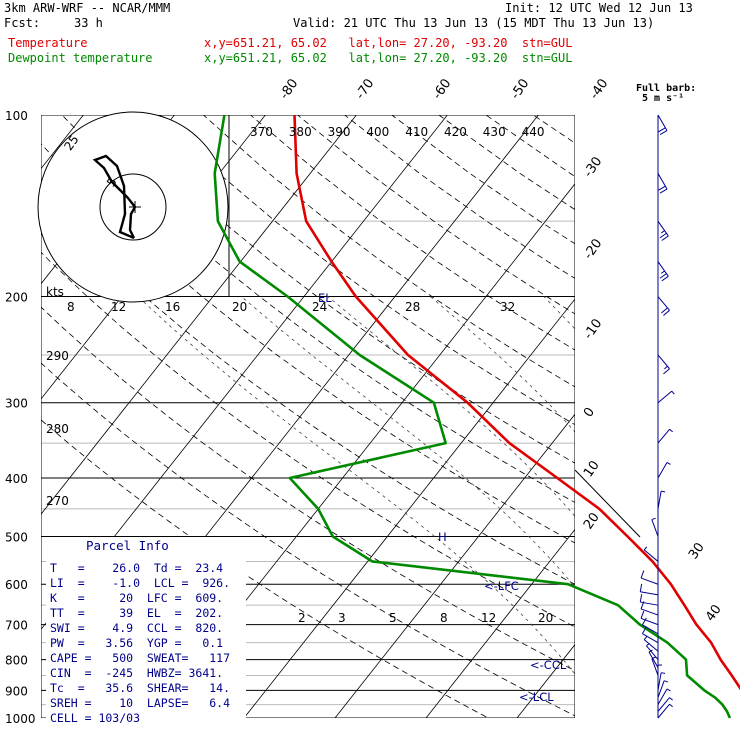  Describe the element at coordinates (302, 618) in the screenshot. I see `mixing-ratio-label-2: 2` at that location.